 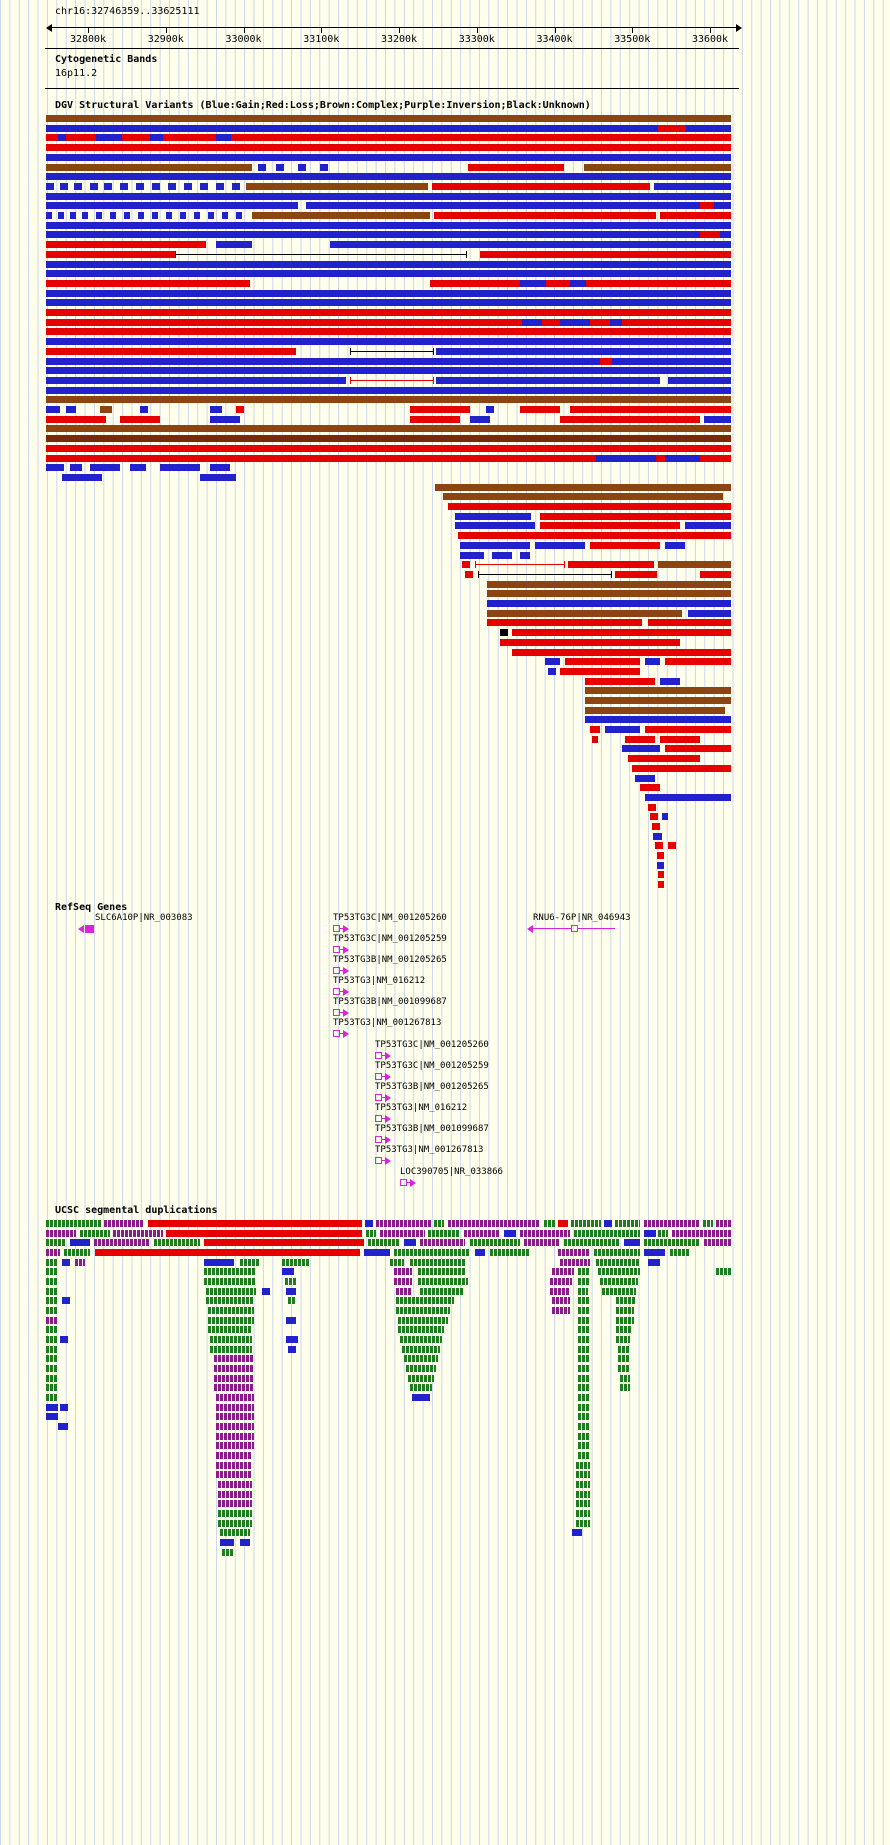 I want to click on ruler-tick, so click(x=322, y=30).